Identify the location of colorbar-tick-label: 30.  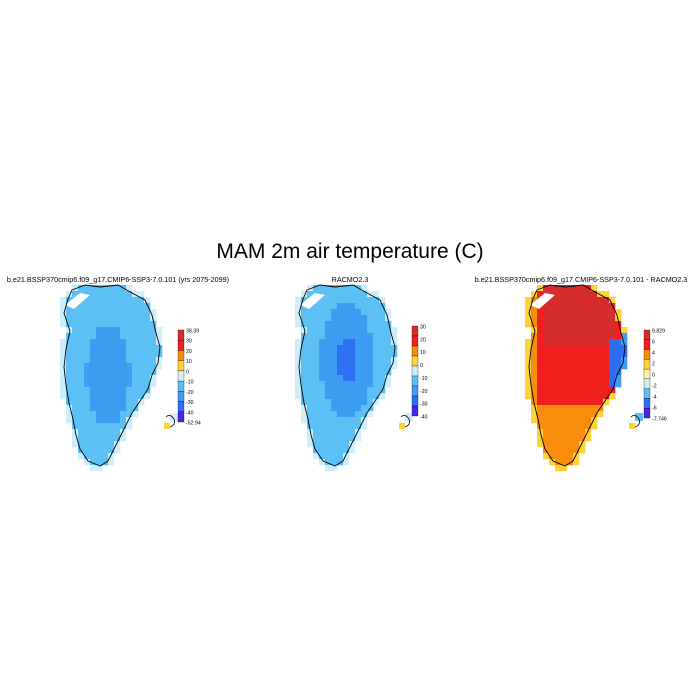
(189, 342).